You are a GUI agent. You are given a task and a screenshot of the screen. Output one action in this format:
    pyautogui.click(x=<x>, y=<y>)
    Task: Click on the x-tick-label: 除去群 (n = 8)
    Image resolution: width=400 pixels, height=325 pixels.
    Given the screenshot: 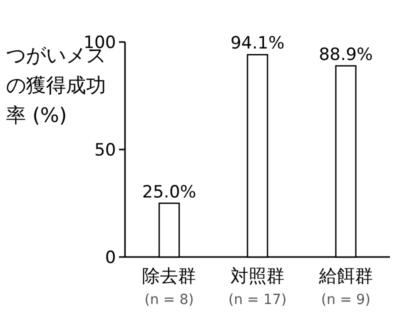 What is the action you would take?
    pyautogui.click(x=169, y=287)
    